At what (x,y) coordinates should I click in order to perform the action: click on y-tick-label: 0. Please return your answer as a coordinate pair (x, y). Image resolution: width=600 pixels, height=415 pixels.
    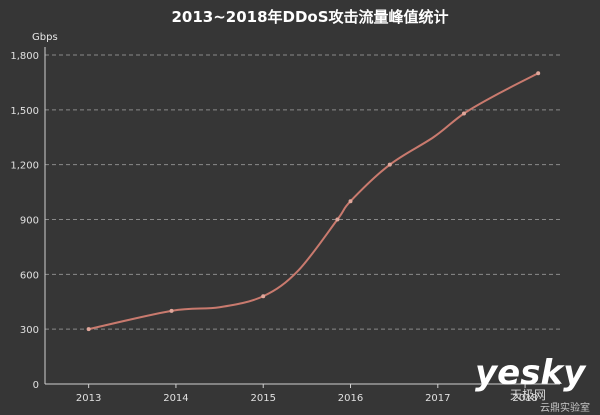
    Looking at the image, I should click on (36, 385).